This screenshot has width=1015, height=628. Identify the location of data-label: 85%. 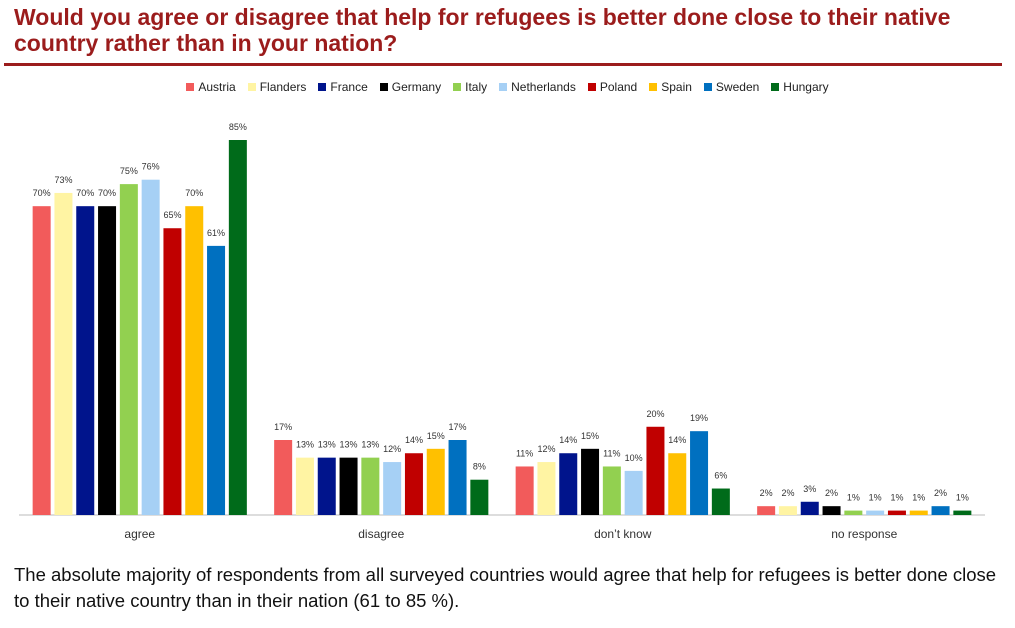
(238, 127).